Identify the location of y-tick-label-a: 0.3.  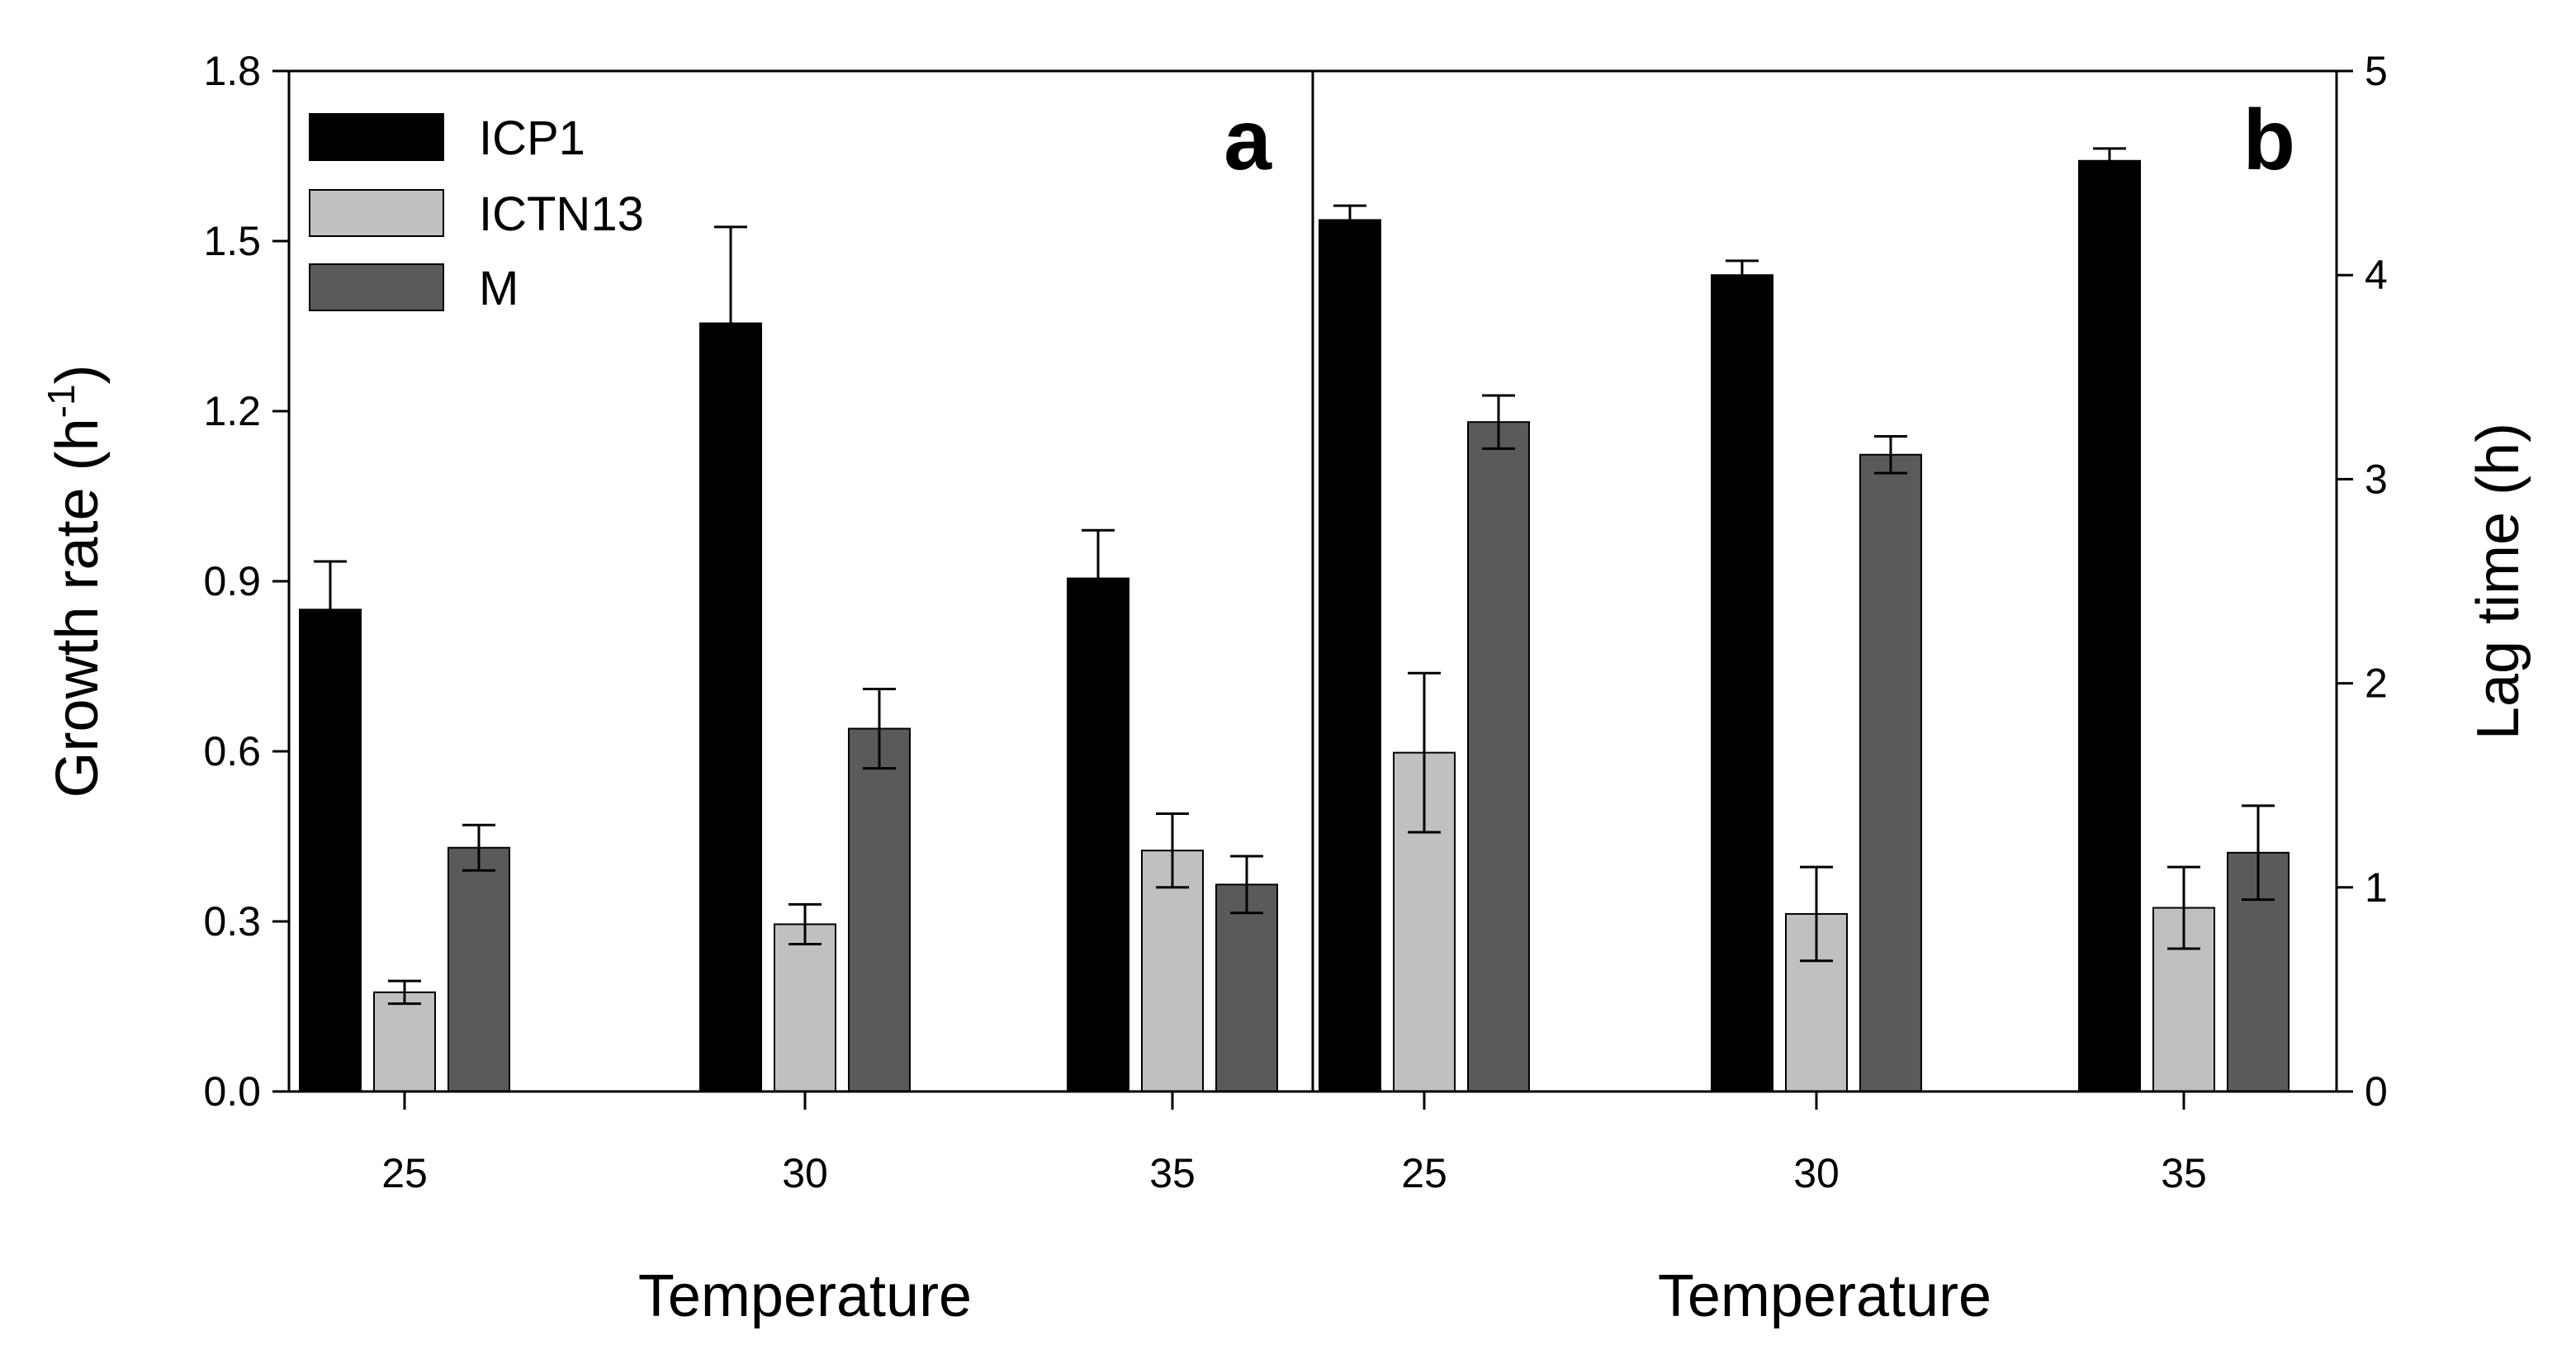
(232, 921).